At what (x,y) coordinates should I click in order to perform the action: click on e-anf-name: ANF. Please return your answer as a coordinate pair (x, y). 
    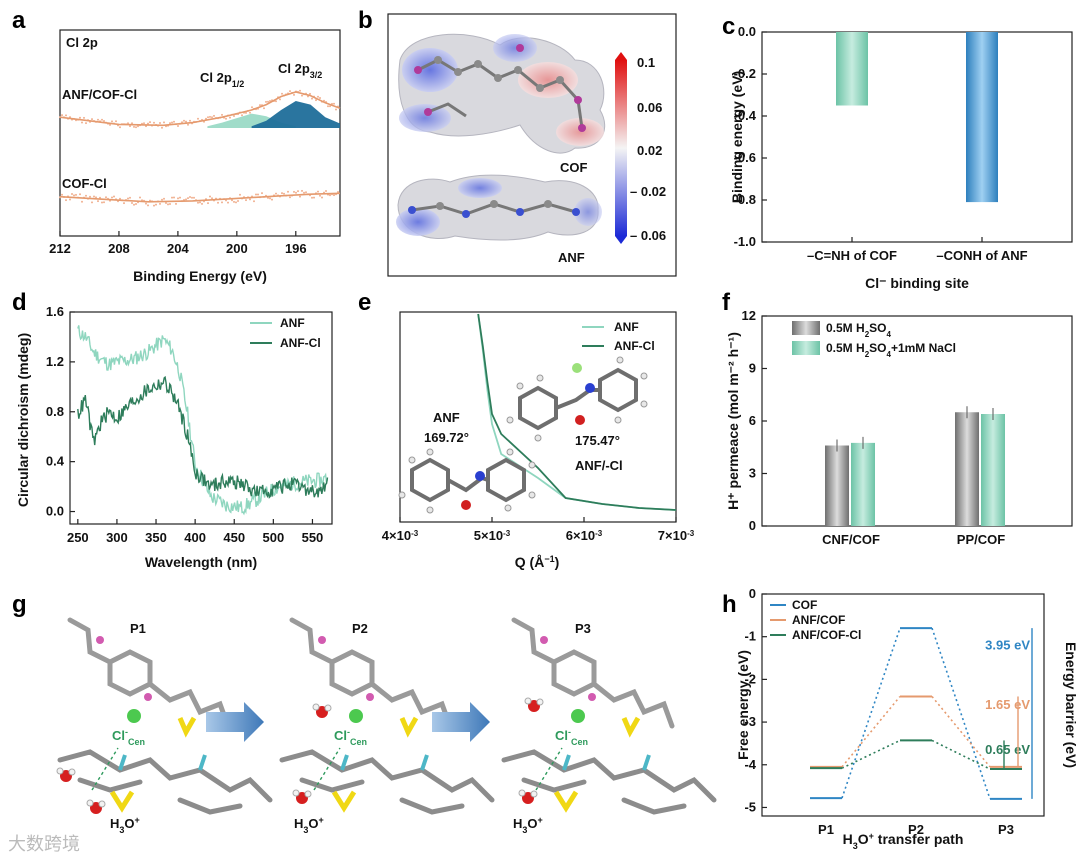
    Looking at the image, I should click on (446, 417).